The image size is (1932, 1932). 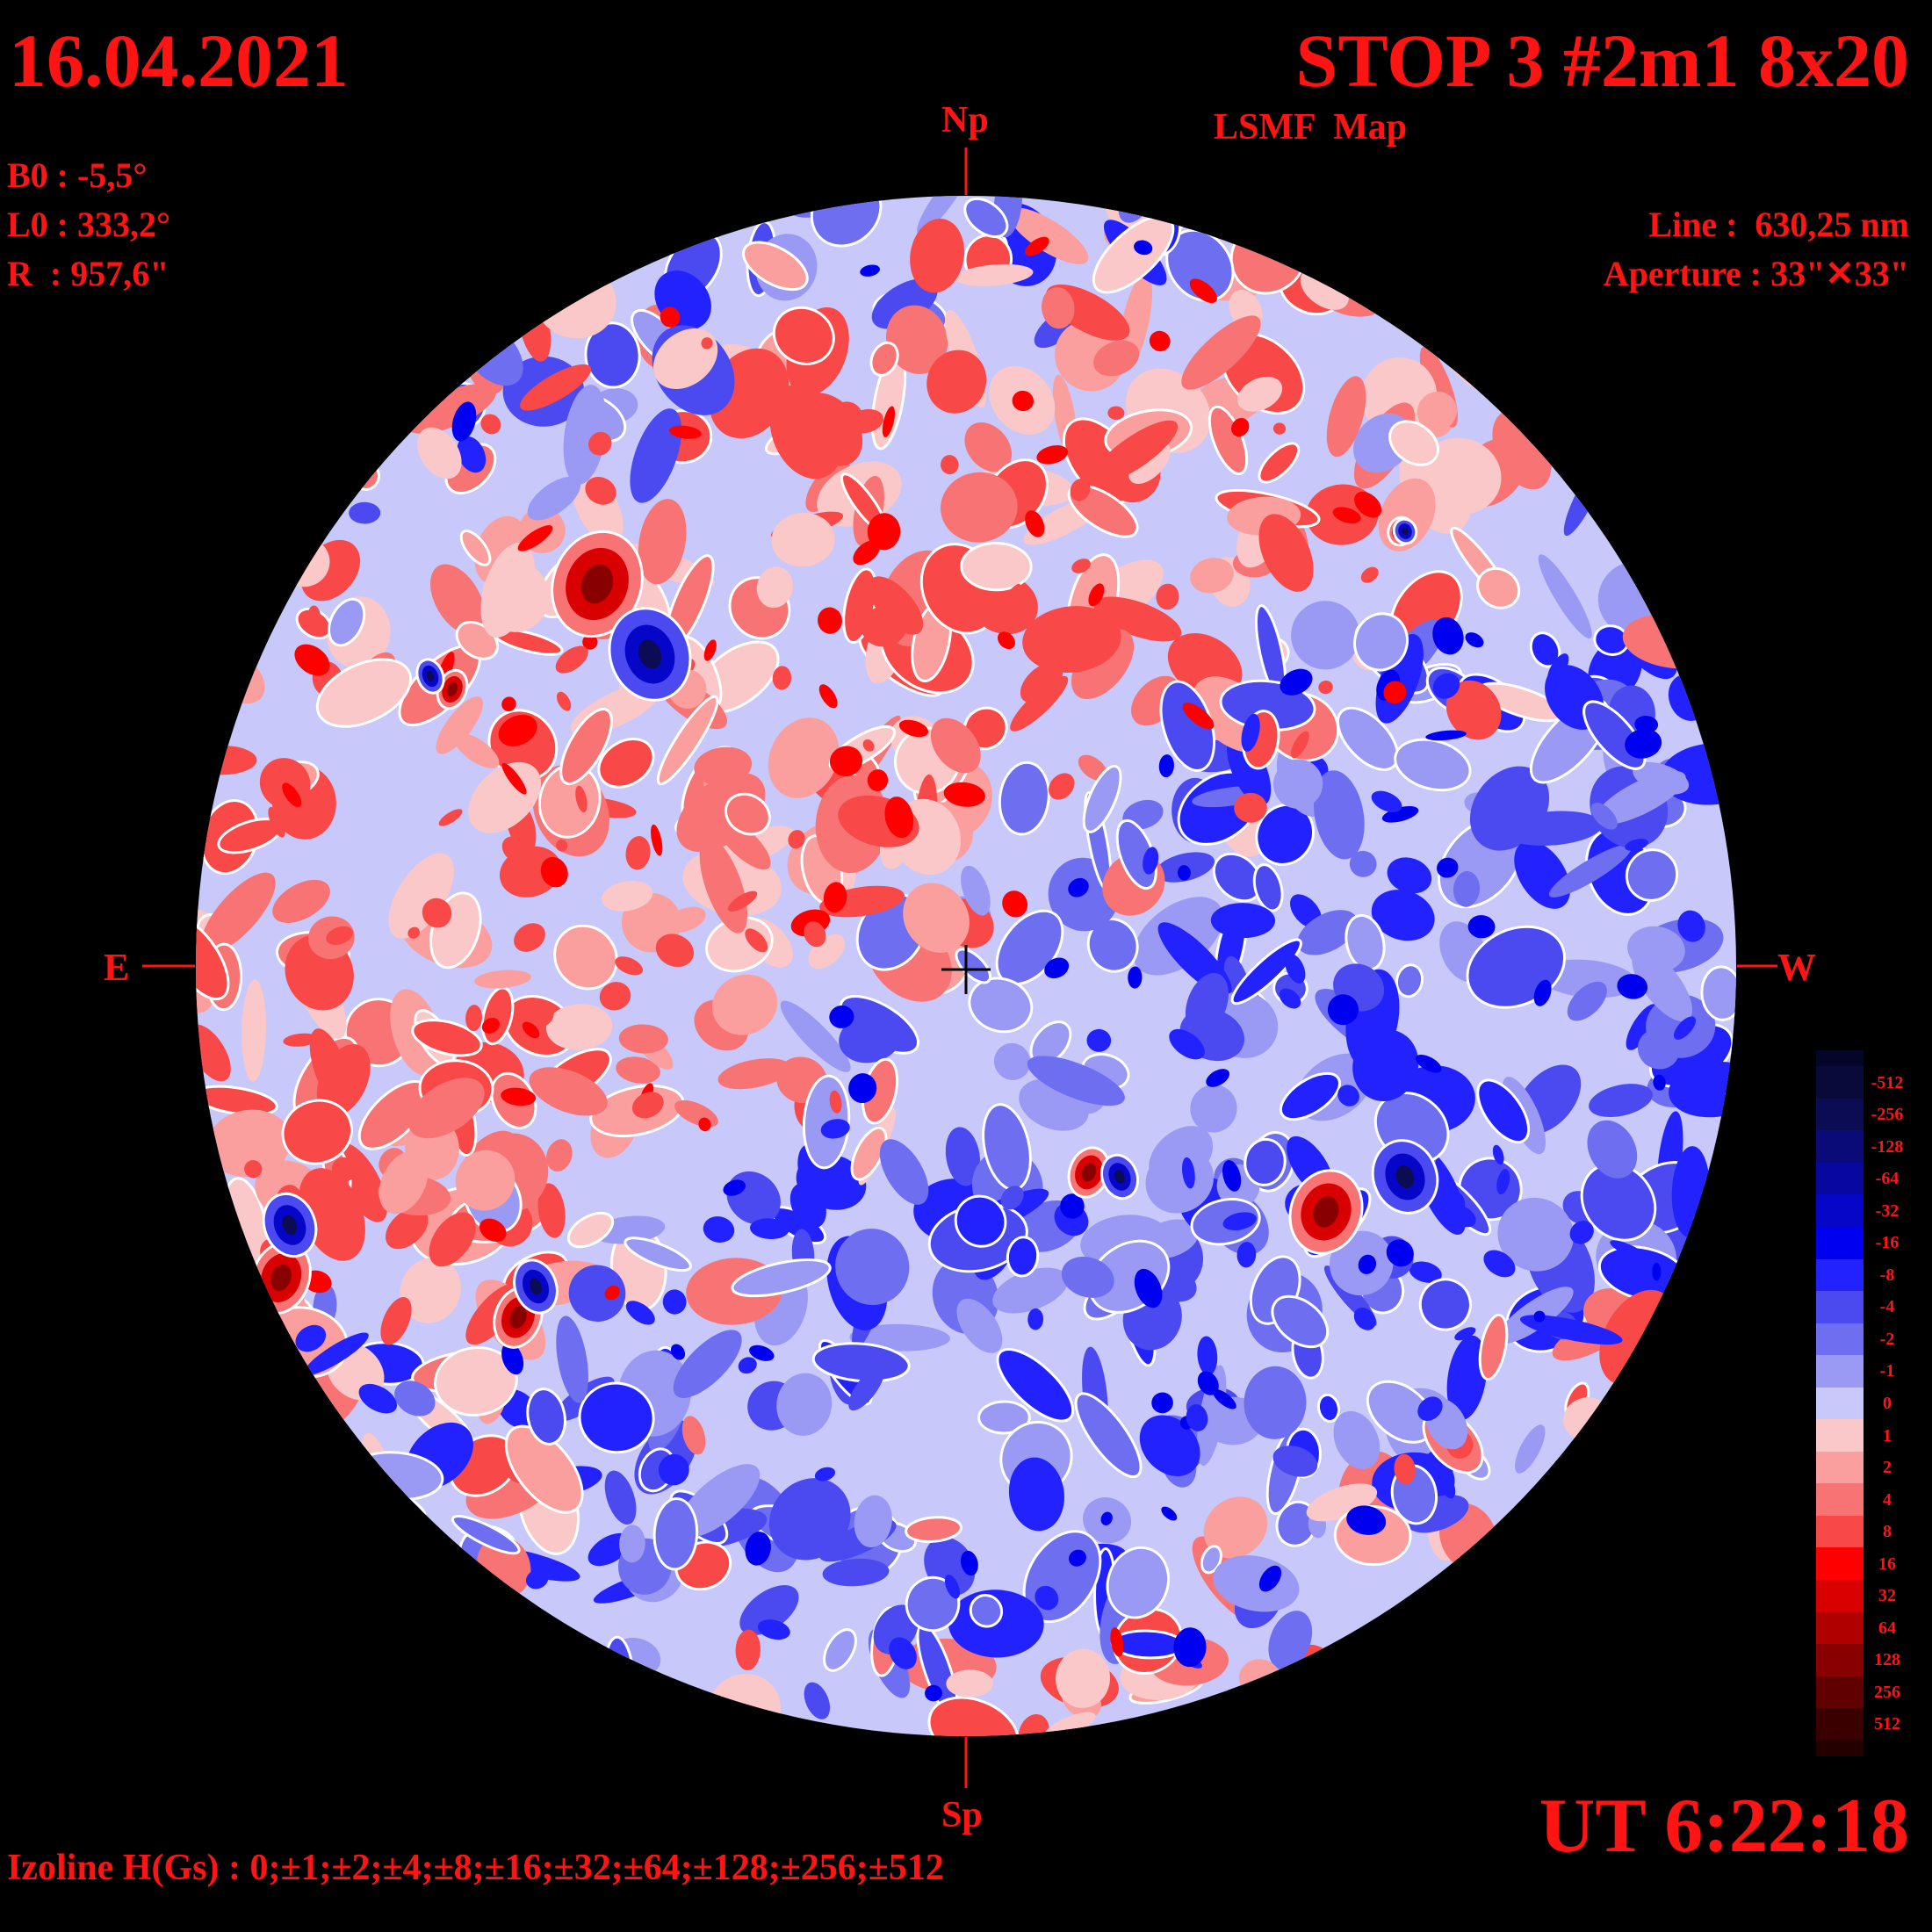 What do you see at coordinates (117, 968) in the screenshot?
I see `east-label: E` at bounding box center [117, 968].